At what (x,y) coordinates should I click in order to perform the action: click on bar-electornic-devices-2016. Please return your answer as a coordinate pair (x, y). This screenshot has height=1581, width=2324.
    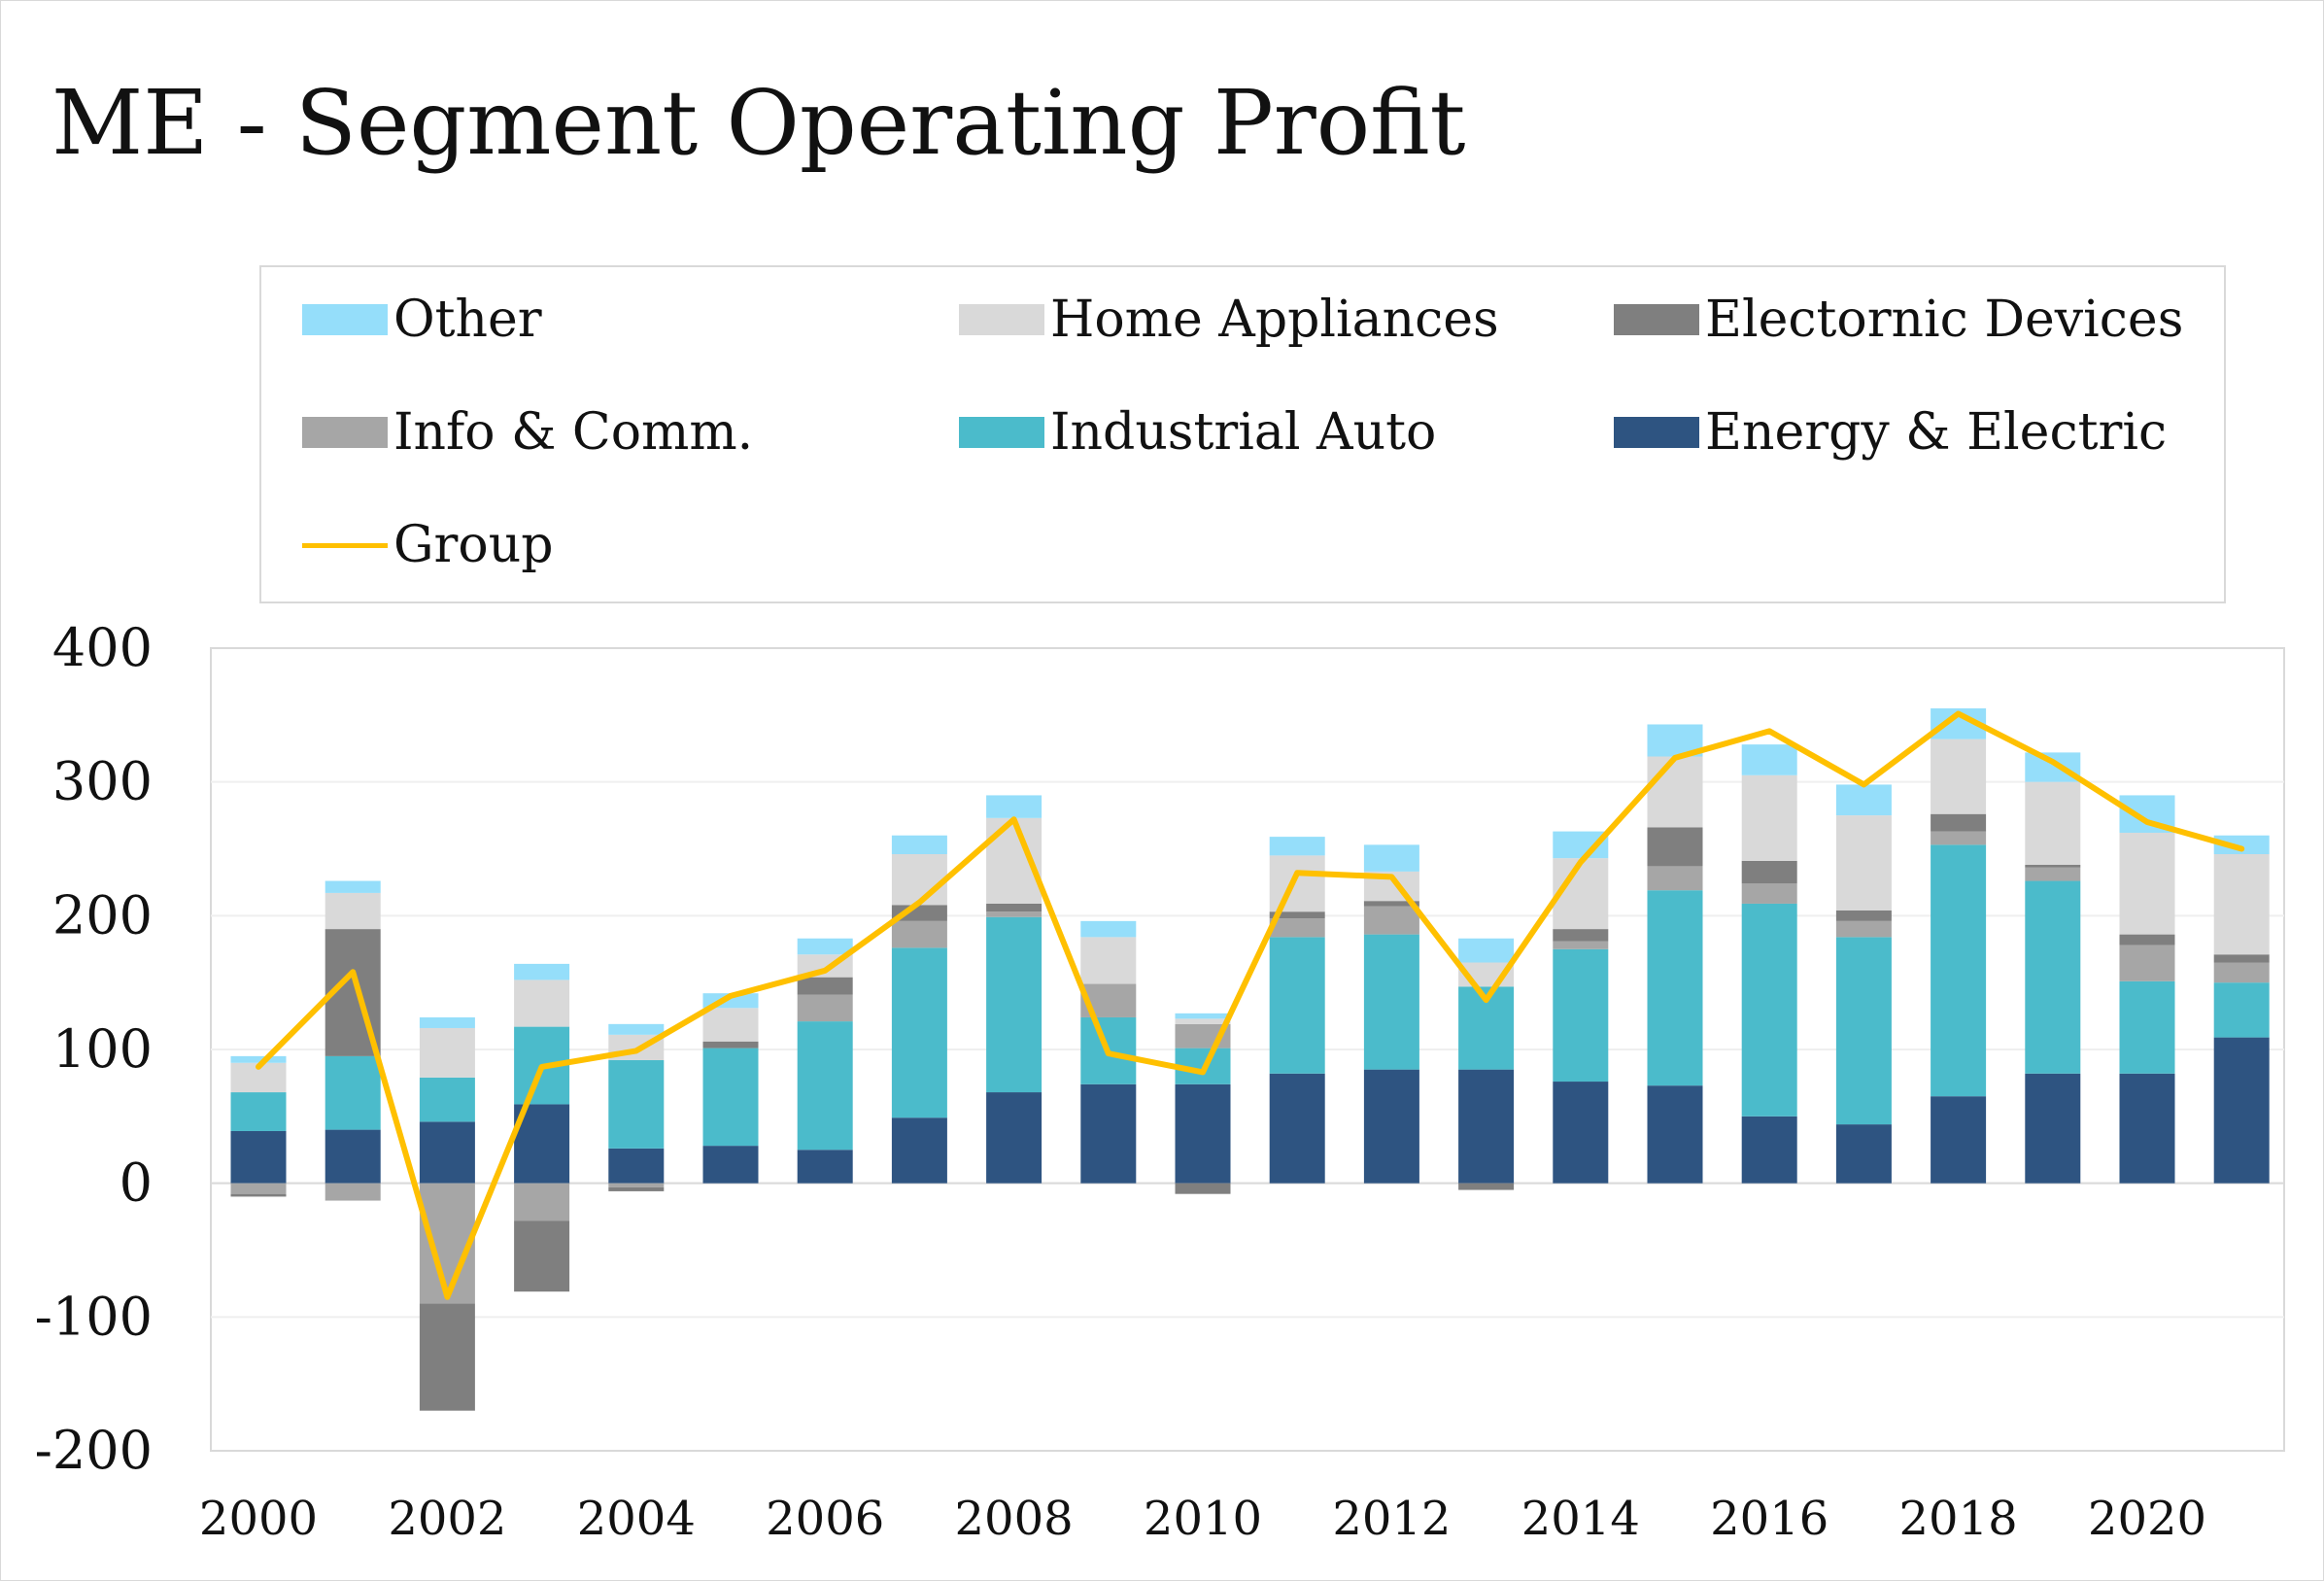
    Looking at the image, I should click on (1769, 872).